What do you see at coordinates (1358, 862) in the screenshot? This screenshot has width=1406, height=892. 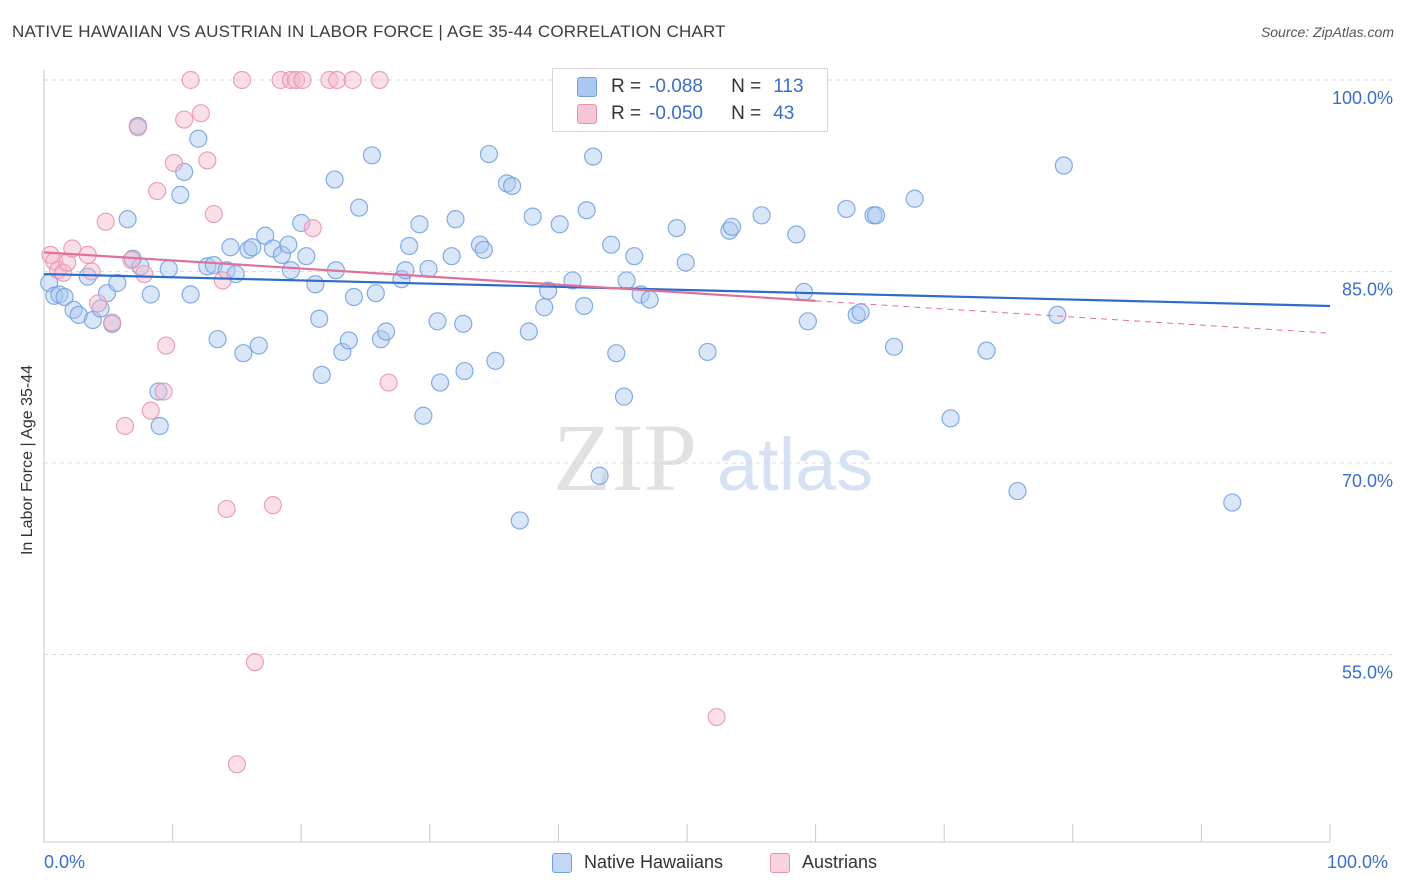 I see `x-tick-label-max: 100.0%` at bounding box center [1358, 862].